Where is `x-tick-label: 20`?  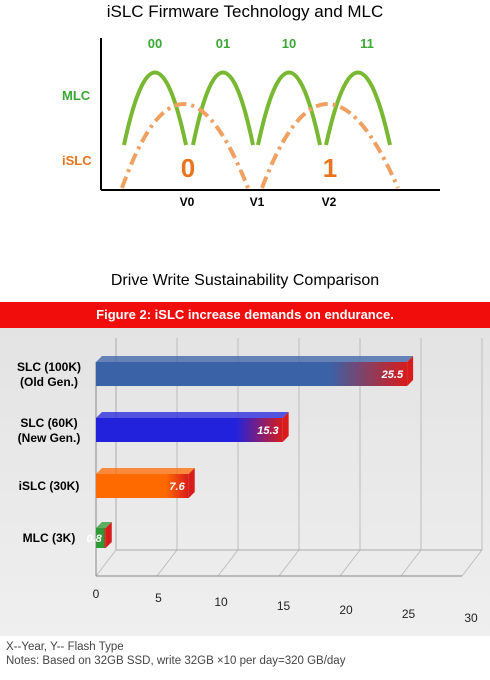 x-tick-label: 20 is located at coordinates (346, 610).